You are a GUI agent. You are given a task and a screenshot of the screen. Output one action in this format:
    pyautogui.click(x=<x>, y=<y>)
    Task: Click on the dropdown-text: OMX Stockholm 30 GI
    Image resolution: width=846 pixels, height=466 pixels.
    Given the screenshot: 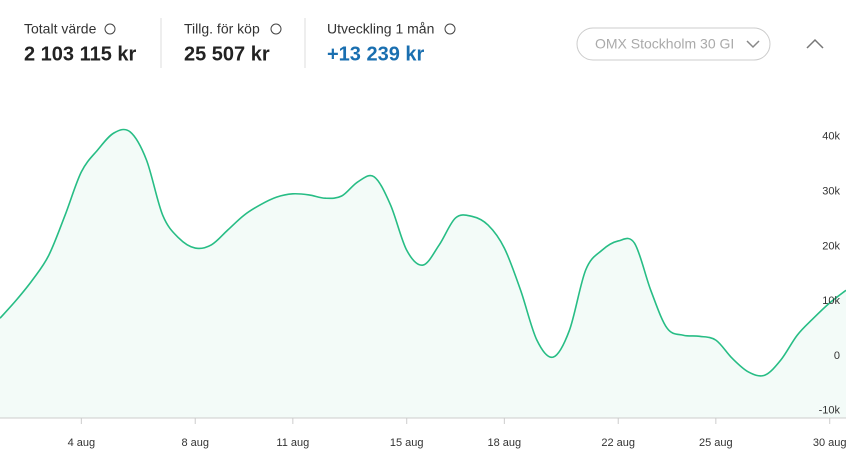 What is the action you would take?
    pyautogui.click(x=664, y=44)
    